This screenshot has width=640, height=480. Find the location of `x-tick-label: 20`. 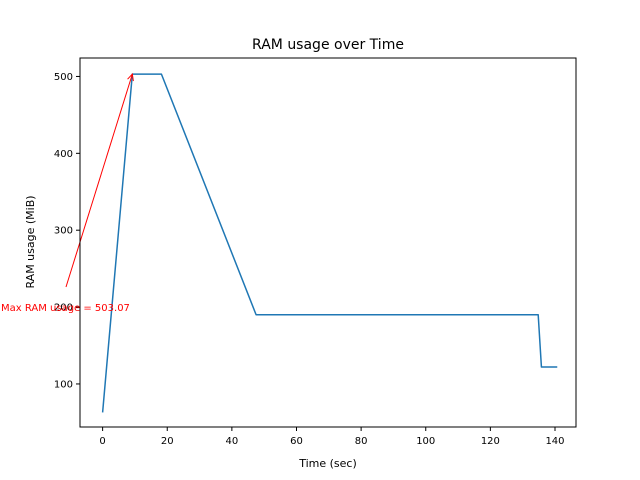

x-tick-label: 20 is located at coordinates (167, 441).